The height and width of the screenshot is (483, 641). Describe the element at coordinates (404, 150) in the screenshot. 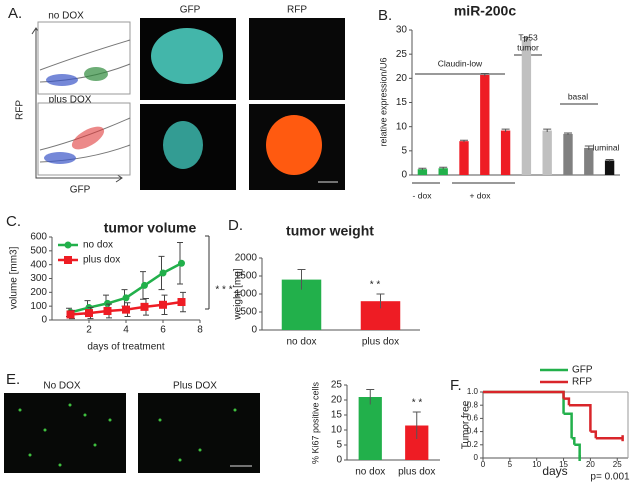

I see `y-tick-label: 5` at that location.